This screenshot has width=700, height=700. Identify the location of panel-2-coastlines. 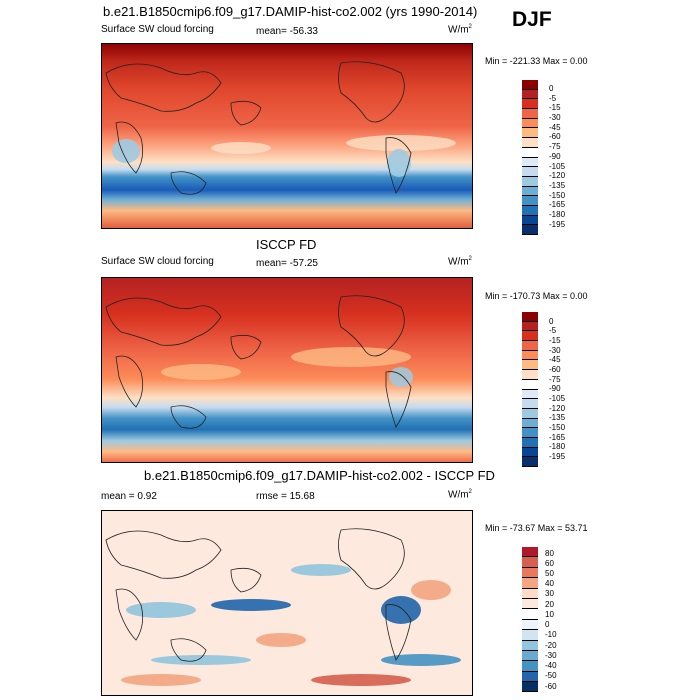
(258, 362).